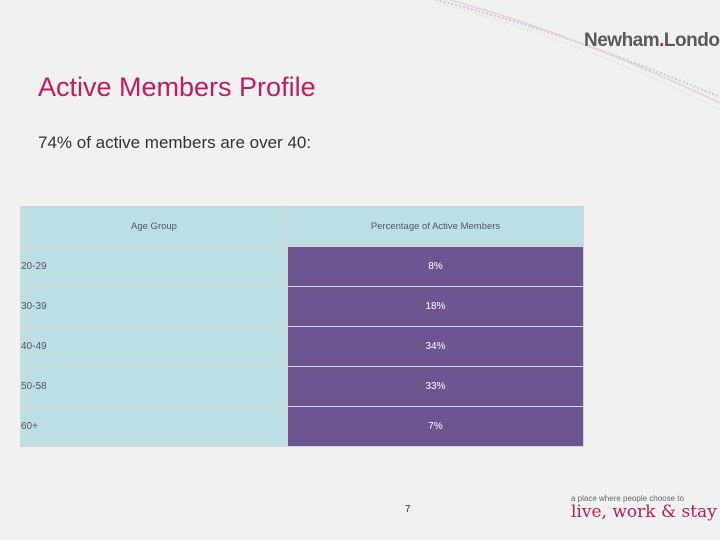 Image resolution: width=720 pixels, height=540 pixels. I want to click on logo-part-london: London, so click(691, 40).